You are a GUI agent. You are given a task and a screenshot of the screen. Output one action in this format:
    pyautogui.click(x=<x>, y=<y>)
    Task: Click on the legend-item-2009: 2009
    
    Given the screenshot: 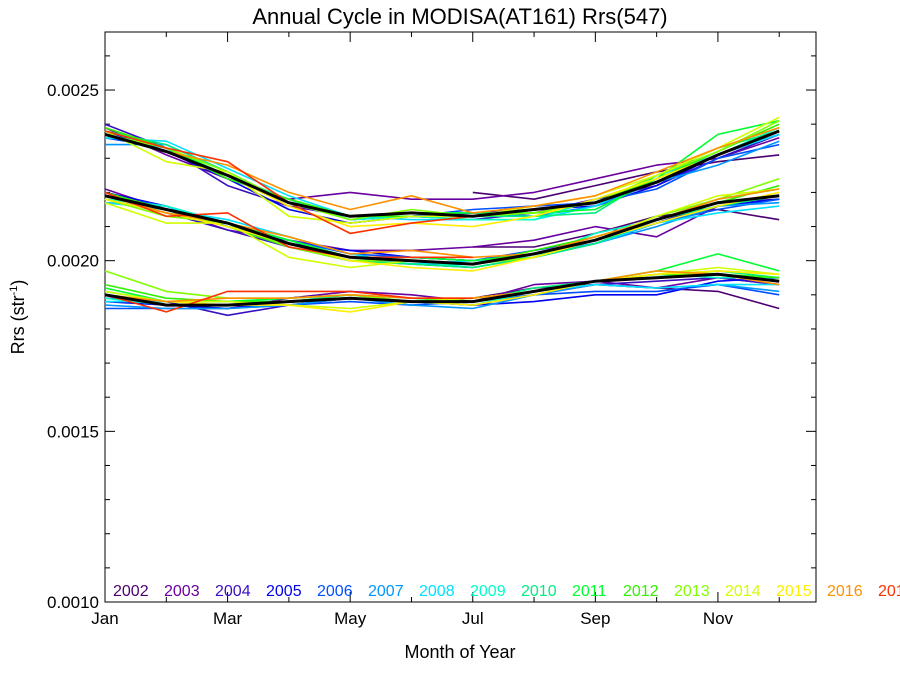 What is the action you would take?
    pyautogui.click(x=488, y=591)
    